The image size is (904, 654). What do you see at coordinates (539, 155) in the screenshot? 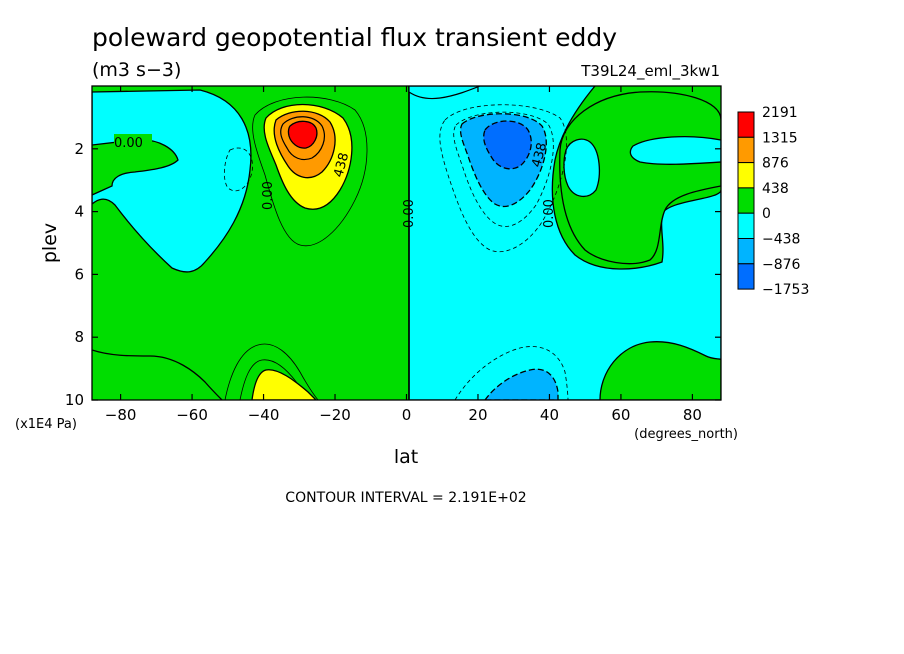
I see `contour-label-438-north: 438` at bounding box center [539, 155].